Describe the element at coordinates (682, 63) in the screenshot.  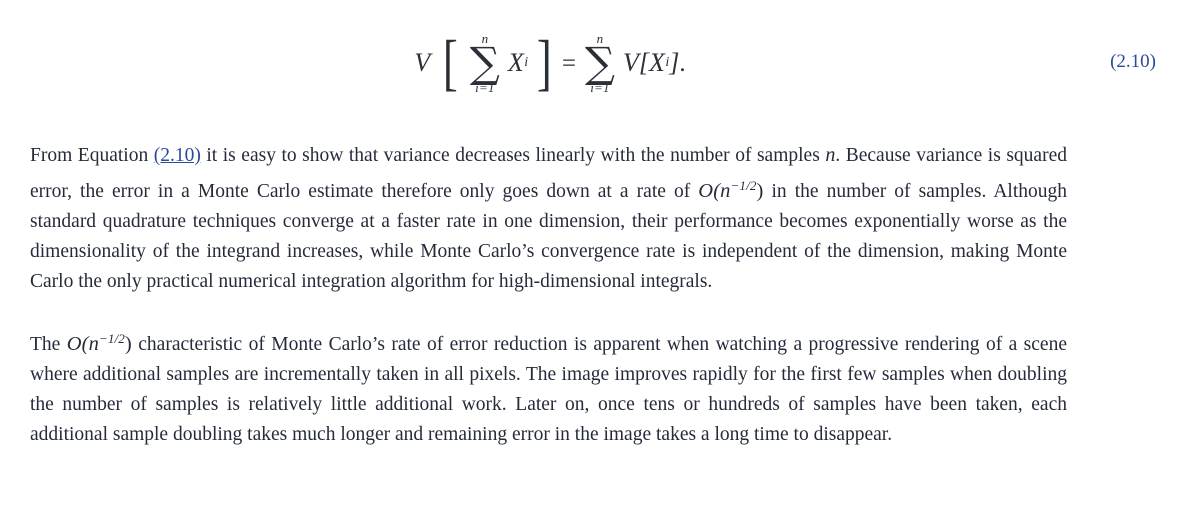
I see `equation-terminator: .` at that location.